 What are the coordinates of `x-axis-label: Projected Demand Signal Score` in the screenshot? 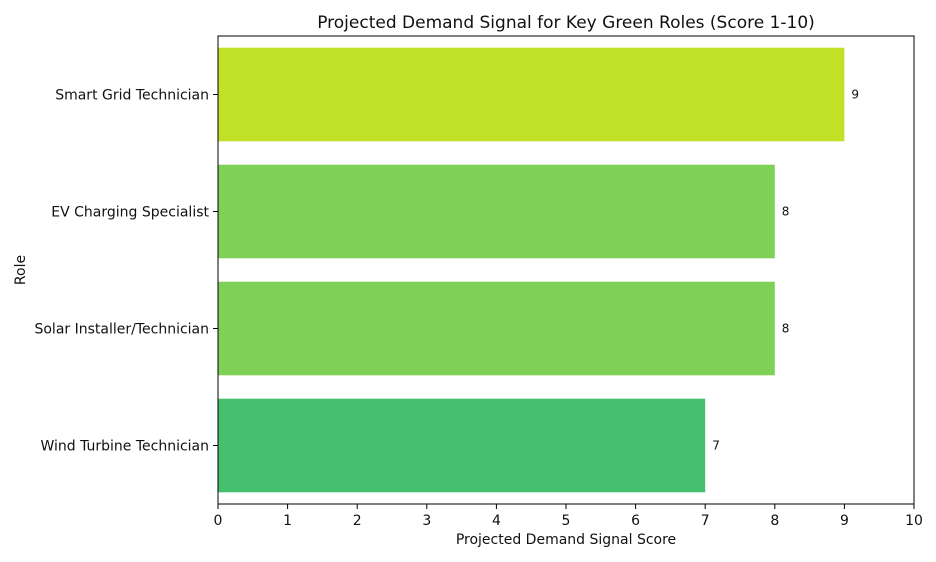 It's located at (566, 540).